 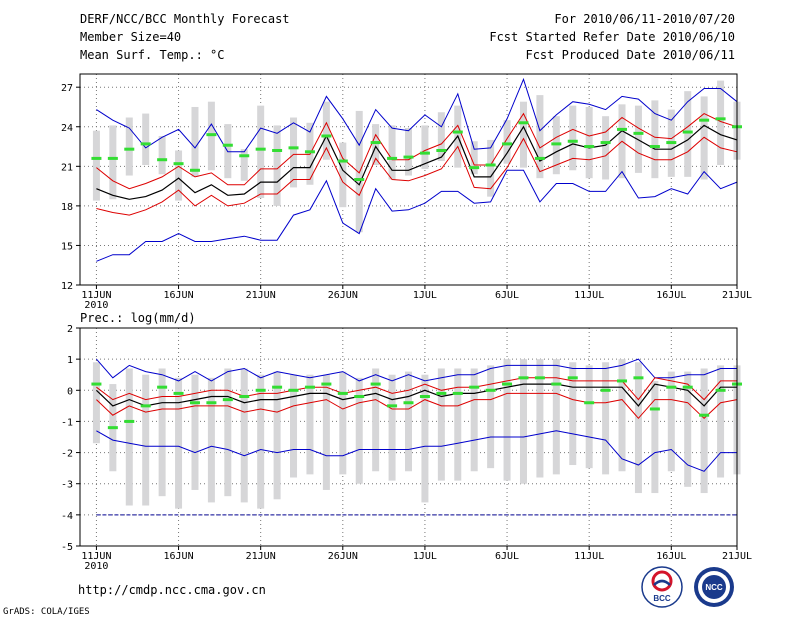 What do you see at coordinates (417, 115) in the screenshot?
I see `max-line` at bounding box center [417, 115].